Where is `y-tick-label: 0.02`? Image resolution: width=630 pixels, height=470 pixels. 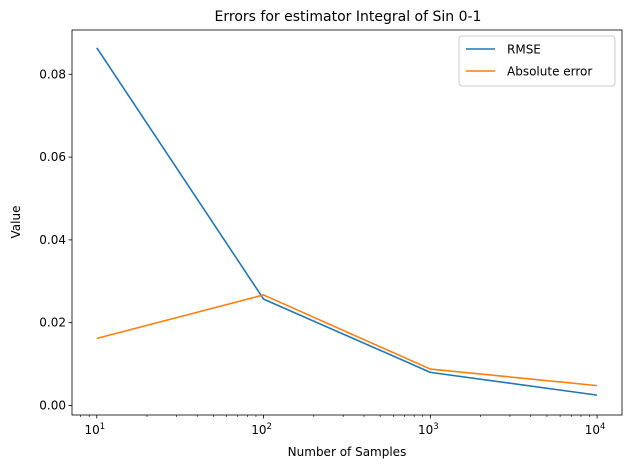
y-tick-label: 0.02 is located at coordinates (52, 323).